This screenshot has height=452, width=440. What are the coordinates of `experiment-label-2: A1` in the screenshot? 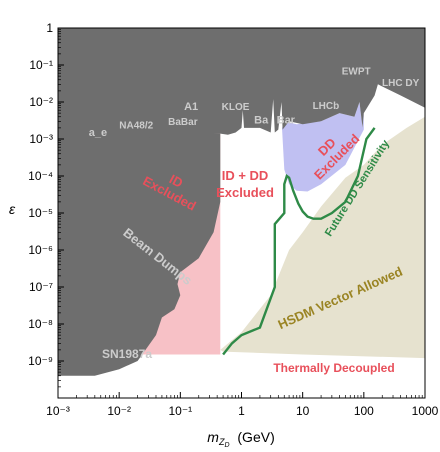 It's located at (191, 107).